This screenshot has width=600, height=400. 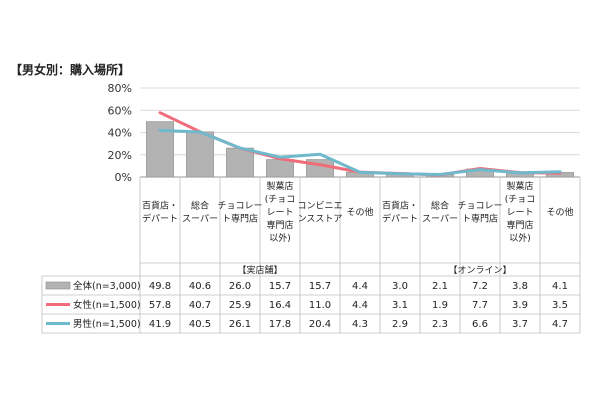 What do you see at coordinates (120, 155) in the screenshot?
I see `y-tick-label: 20%` at bounding box center [120, 155].